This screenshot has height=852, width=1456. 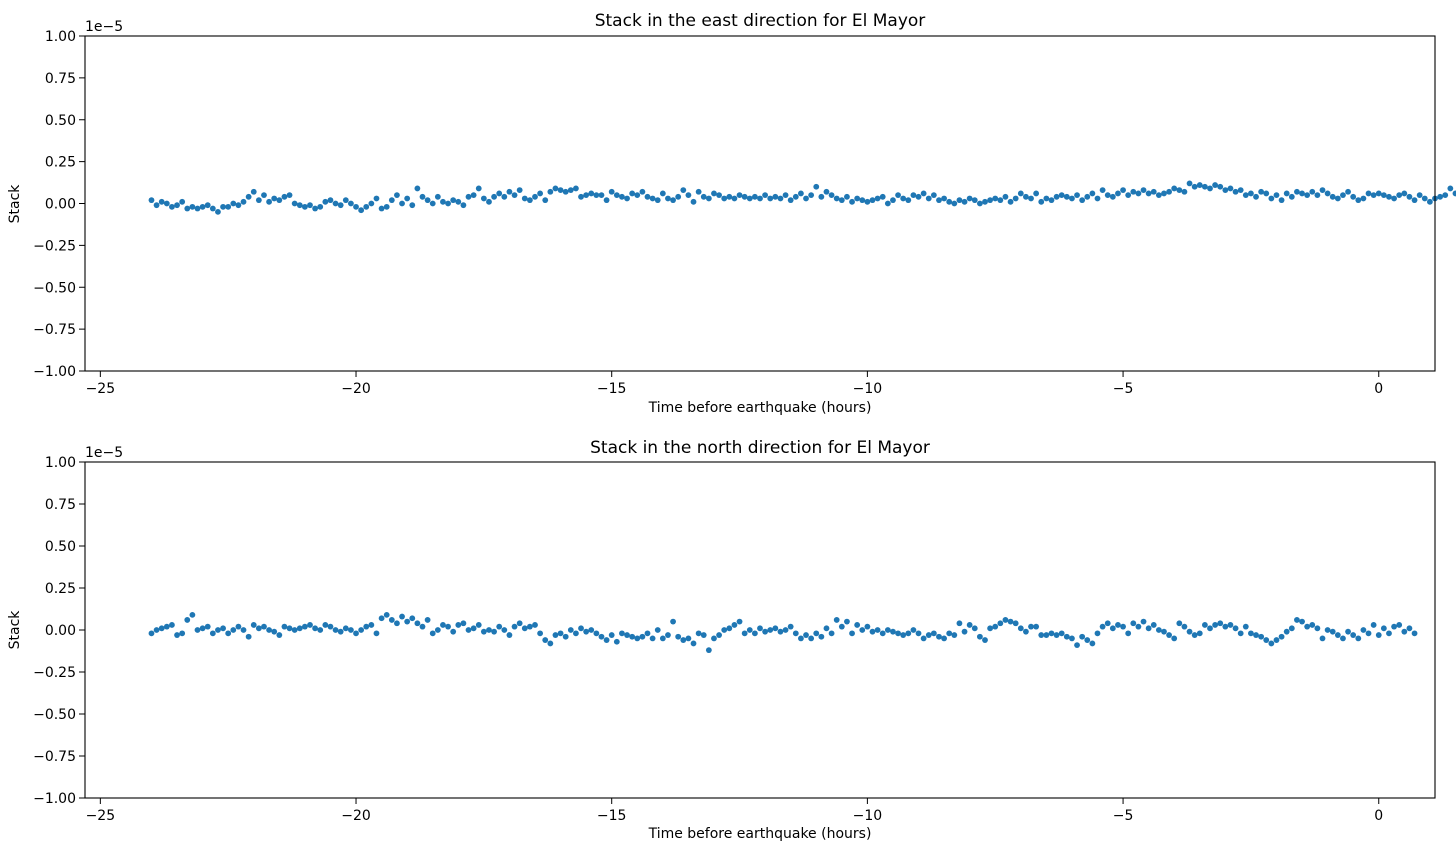 What do you see at coordinates (60, 79) in the screenshot?
I see `y-tick-label: 0.75` at bounding box center [60, 79].